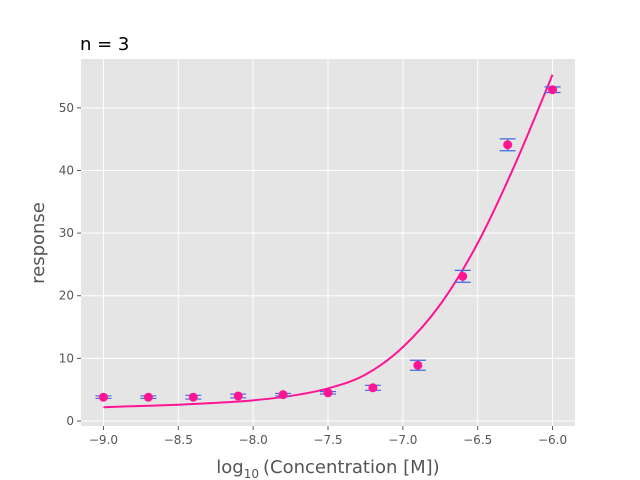 This screenshot has height=480, width=640. Describe the element at coordinates (327, 440) in the screenshot. I see `x-tick-label: −7.5` at that location.